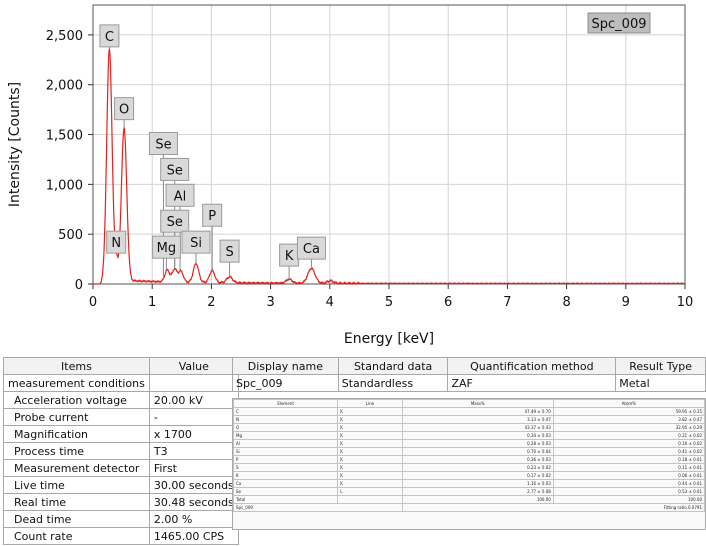  What do you see at coordinates (389, 302) in the screenshot?
I see `x-tick-label: 5` at bounding box center [389, 302].